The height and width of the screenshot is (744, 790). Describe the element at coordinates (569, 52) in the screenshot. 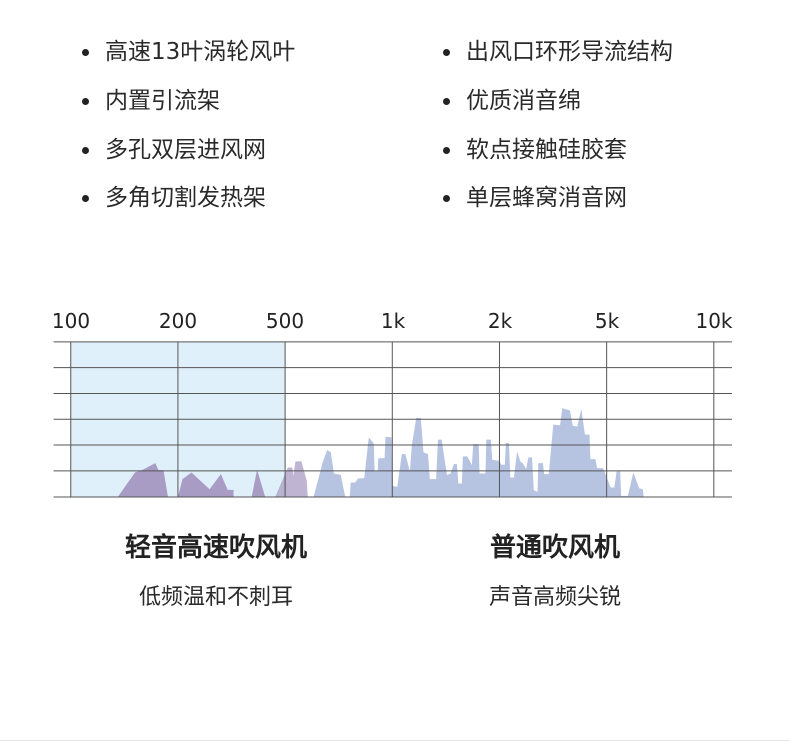

I see `feature-label: 出风口环形导流结构` at that location.